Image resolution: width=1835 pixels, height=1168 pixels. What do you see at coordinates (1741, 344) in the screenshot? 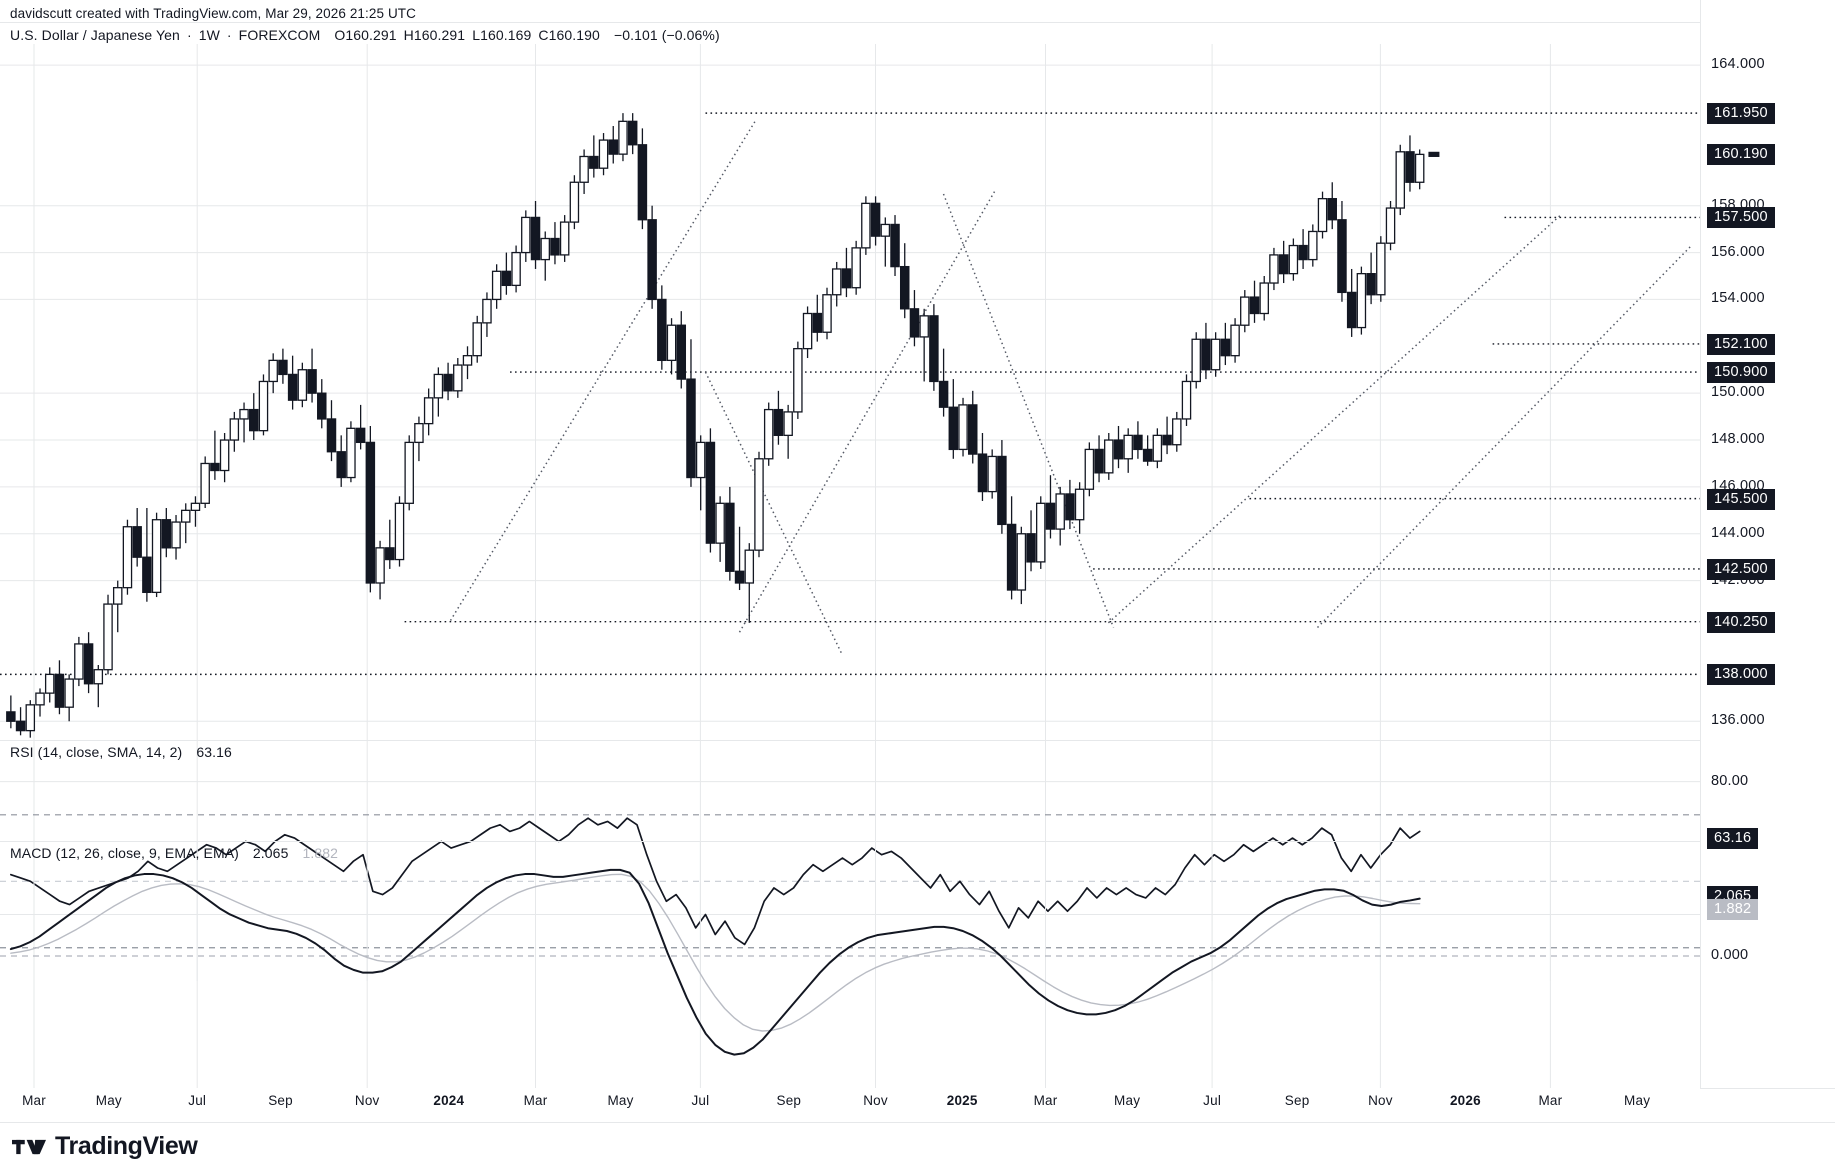
I see `price-level-badge: 152.100` at bounding box center [1741, 344].